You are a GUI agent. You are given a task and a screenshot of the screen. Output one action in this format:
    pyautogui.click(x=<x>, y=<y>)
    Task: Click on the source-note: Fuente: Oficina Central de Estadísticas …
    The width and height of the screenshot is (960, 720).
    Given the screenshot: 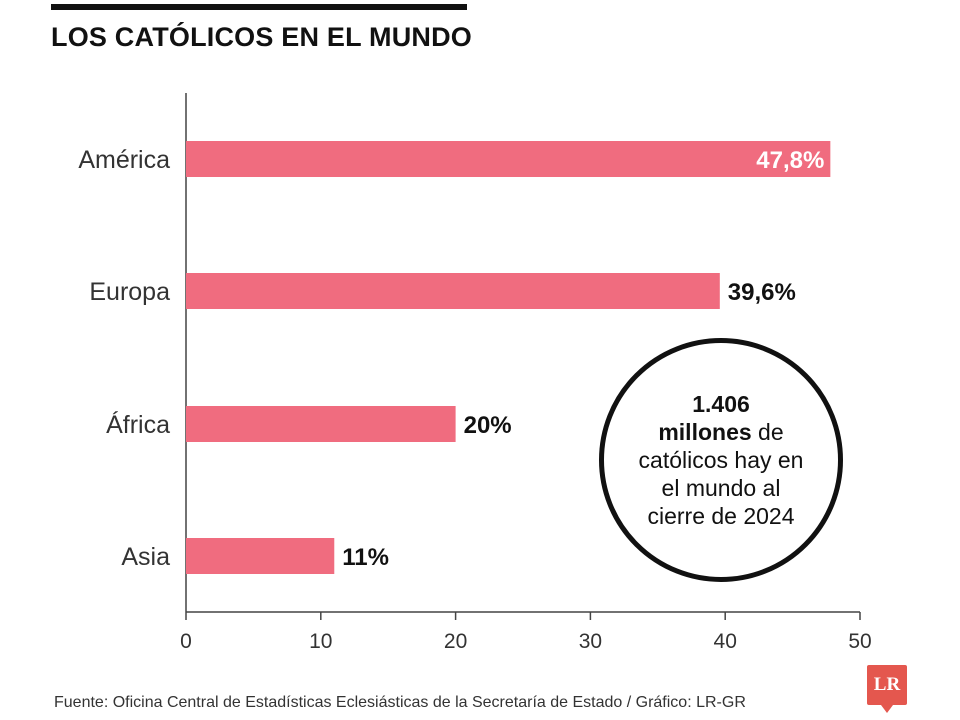 What is the action you would take?
    pyautogui.click(x=400, y=702)
    